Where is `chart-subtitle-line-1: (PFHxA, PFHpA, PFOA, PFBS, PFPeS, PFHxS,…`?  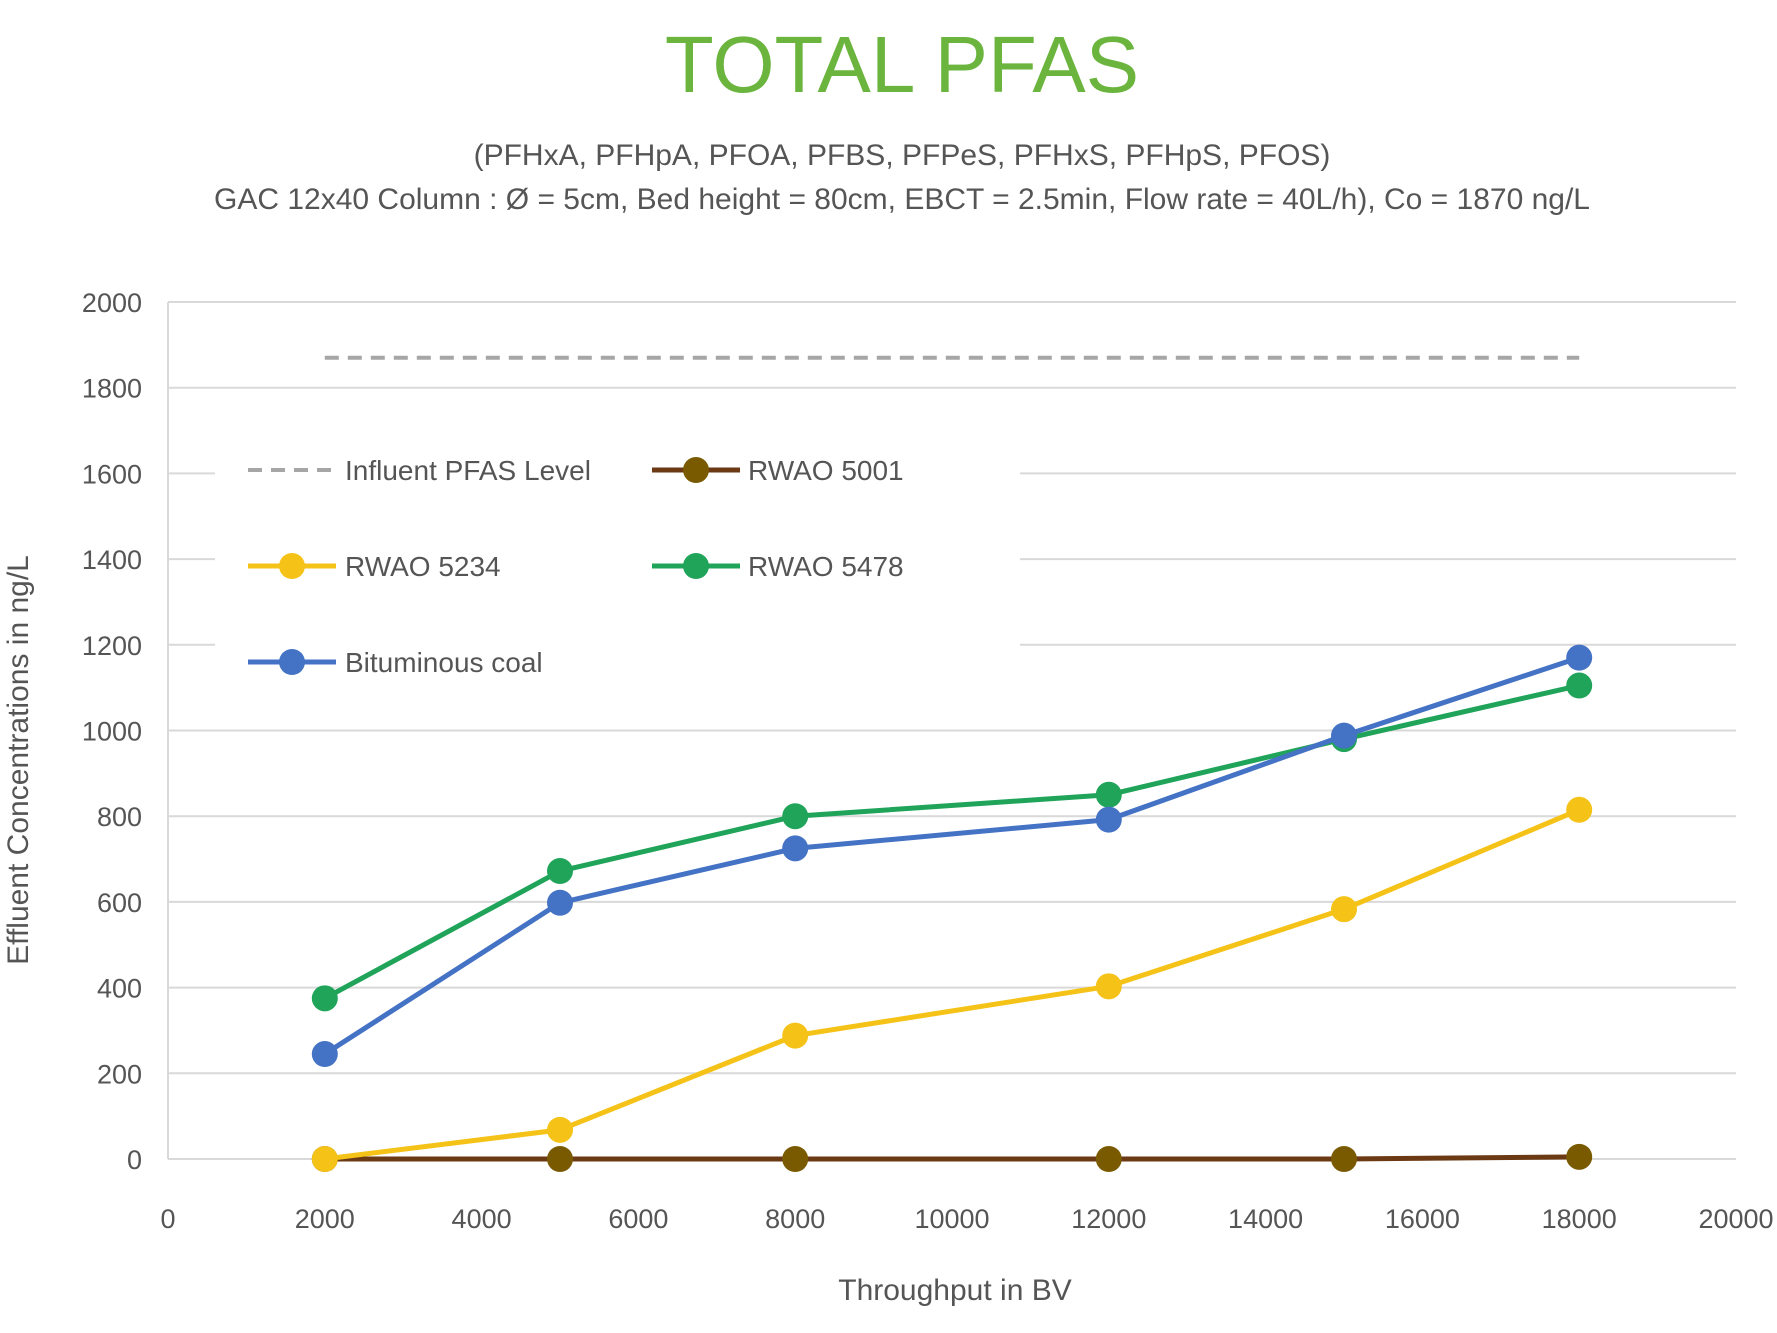
chart-subtitle-line-1: (PFHxA, PFHpA, PFOA, PFBS, PFPeS, PFHxS,… is located at coordinates (902, 155).